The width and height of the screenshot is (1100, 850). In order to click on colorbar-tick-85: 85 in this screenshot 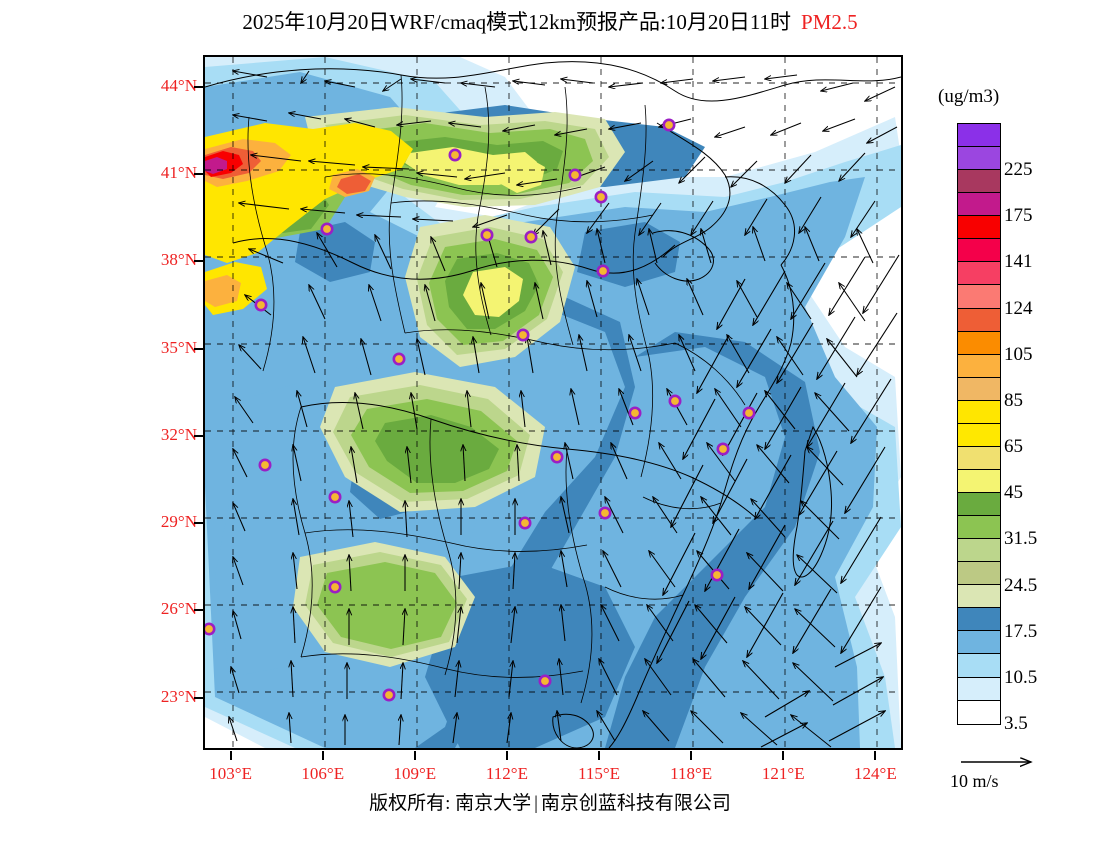, I will do `click(1013, 400)`.